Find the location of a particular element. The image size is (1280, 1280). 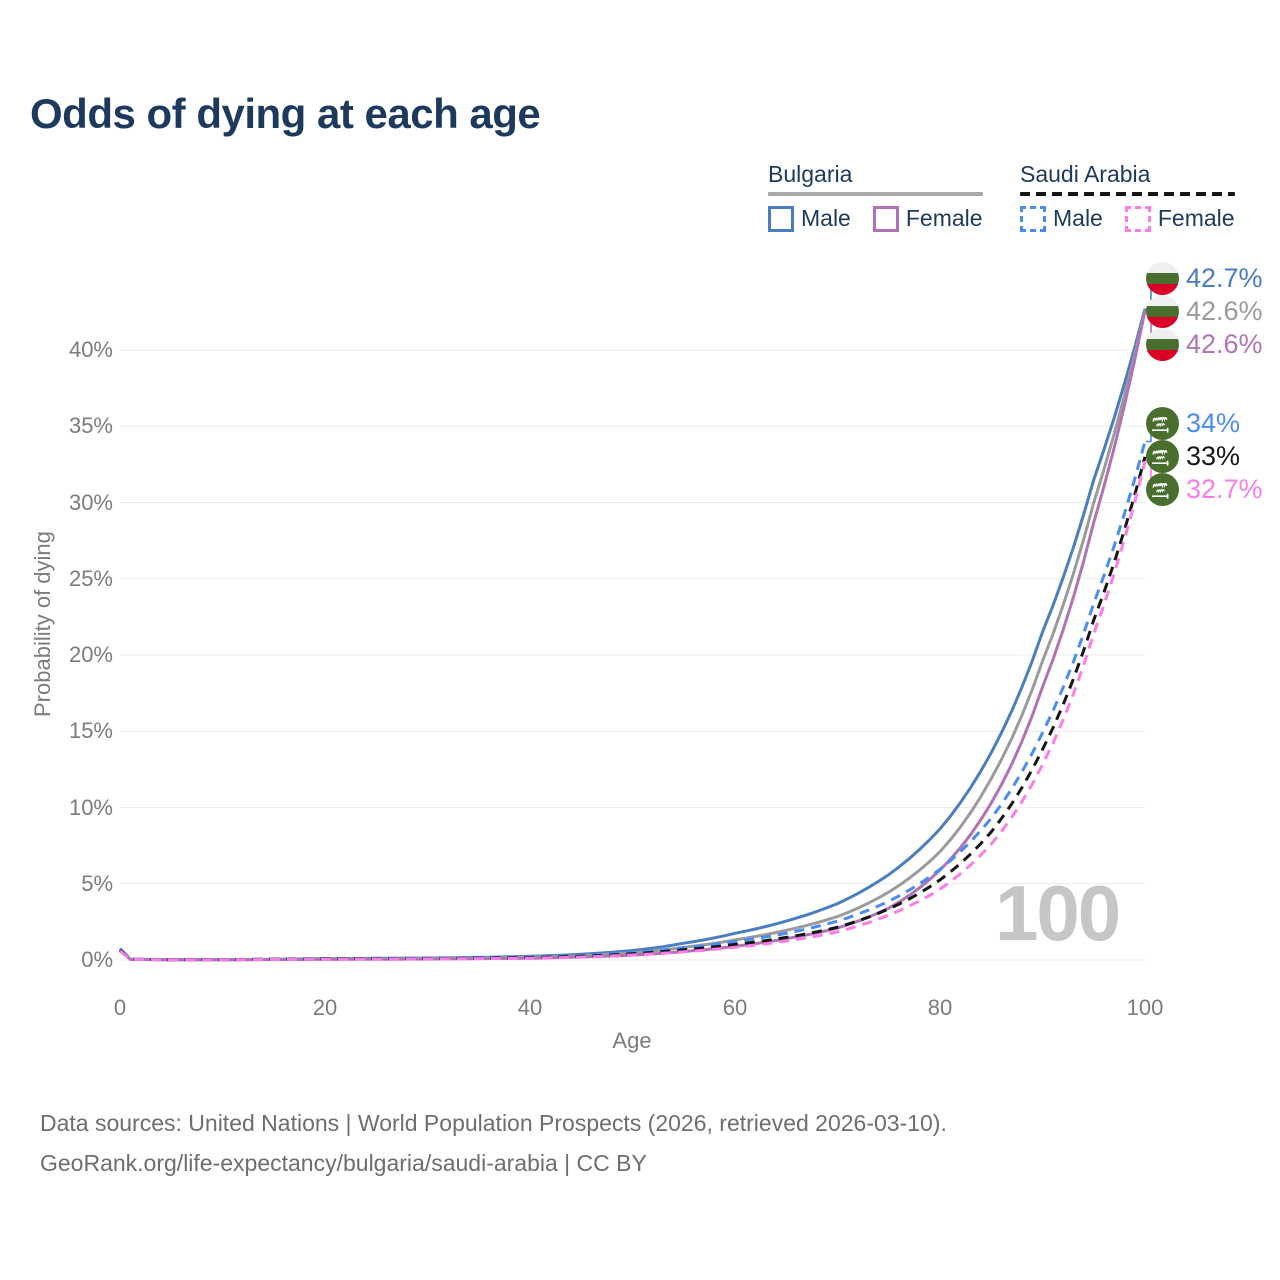

end-label-saudi-female: 32.7% is located at coordinates (1204, 489).